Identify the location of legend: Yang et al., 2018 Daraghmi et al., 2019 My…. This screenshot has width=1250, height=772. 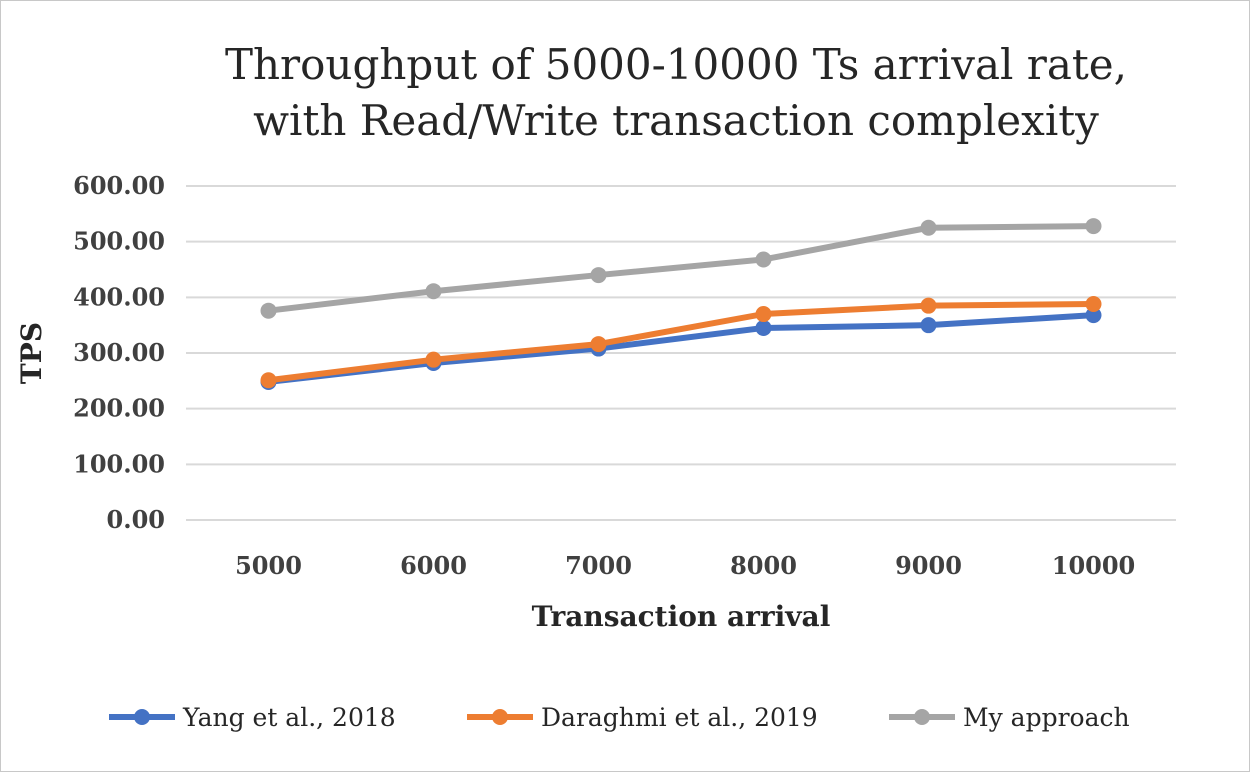
(619, 717).